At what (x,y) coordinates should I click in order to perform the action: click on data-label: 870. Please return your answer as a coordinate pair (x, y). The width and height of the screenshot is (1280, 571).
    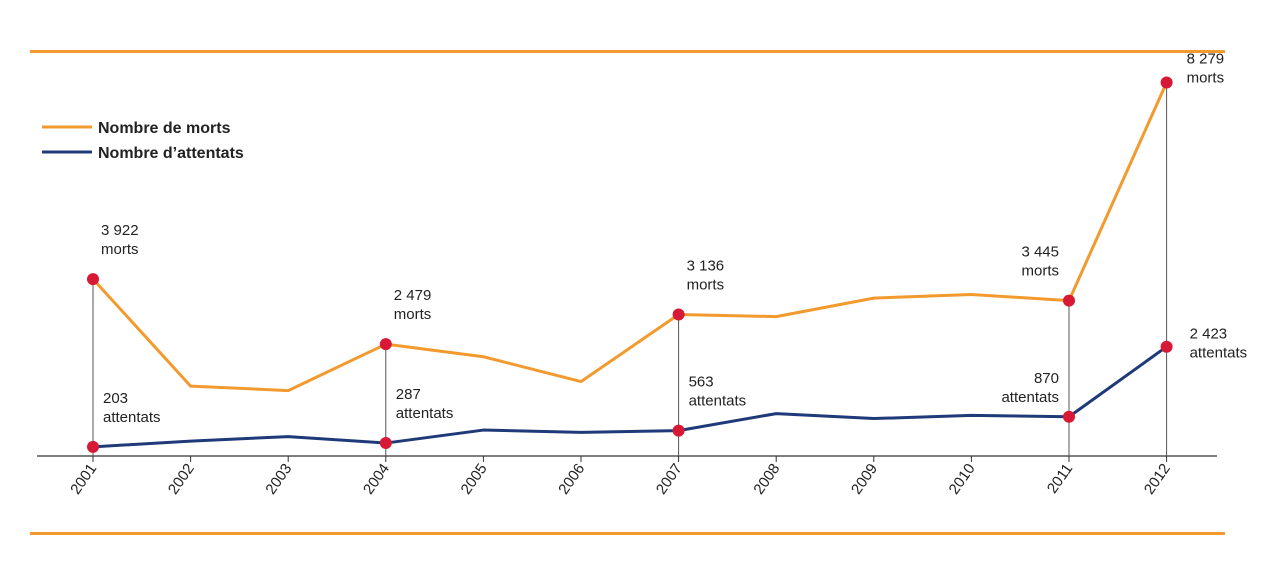
    Looking at the image, I should click on (1046, 378).